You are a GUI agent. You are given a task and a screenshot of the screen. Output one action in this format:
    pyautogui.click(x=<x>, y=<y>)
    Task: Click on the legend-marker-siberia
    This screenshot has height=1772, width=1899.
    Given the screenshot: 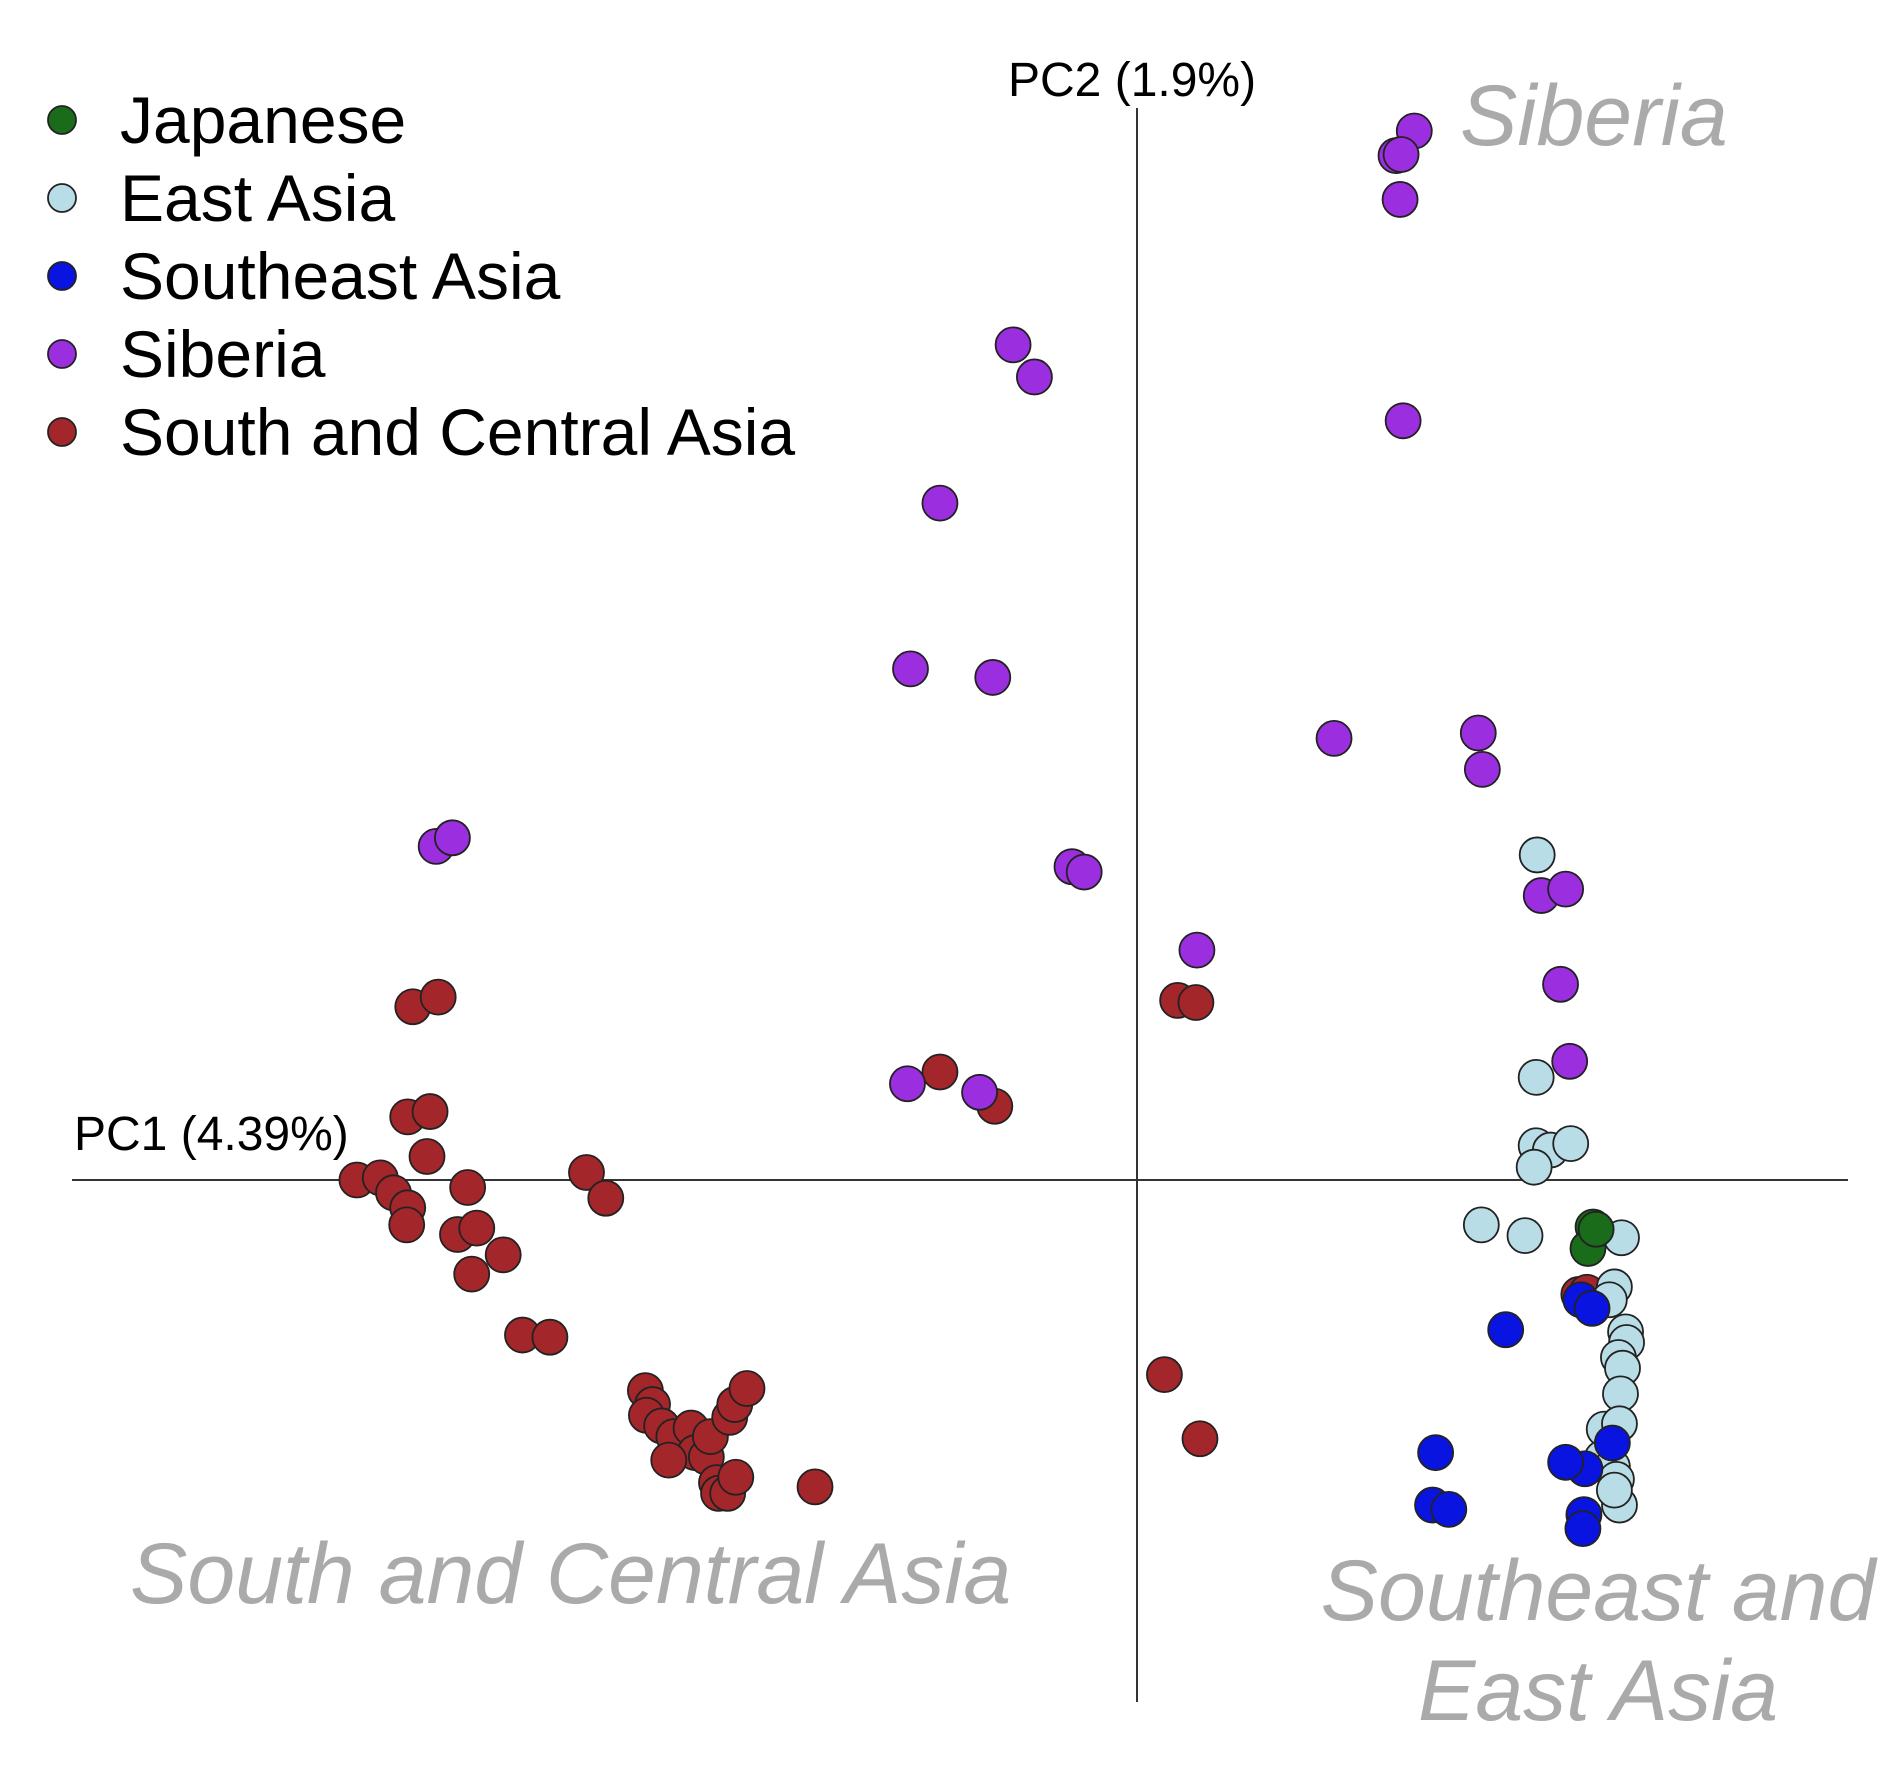 What is the action you would take?
    pyautogui.click(x=62, y=354)
    